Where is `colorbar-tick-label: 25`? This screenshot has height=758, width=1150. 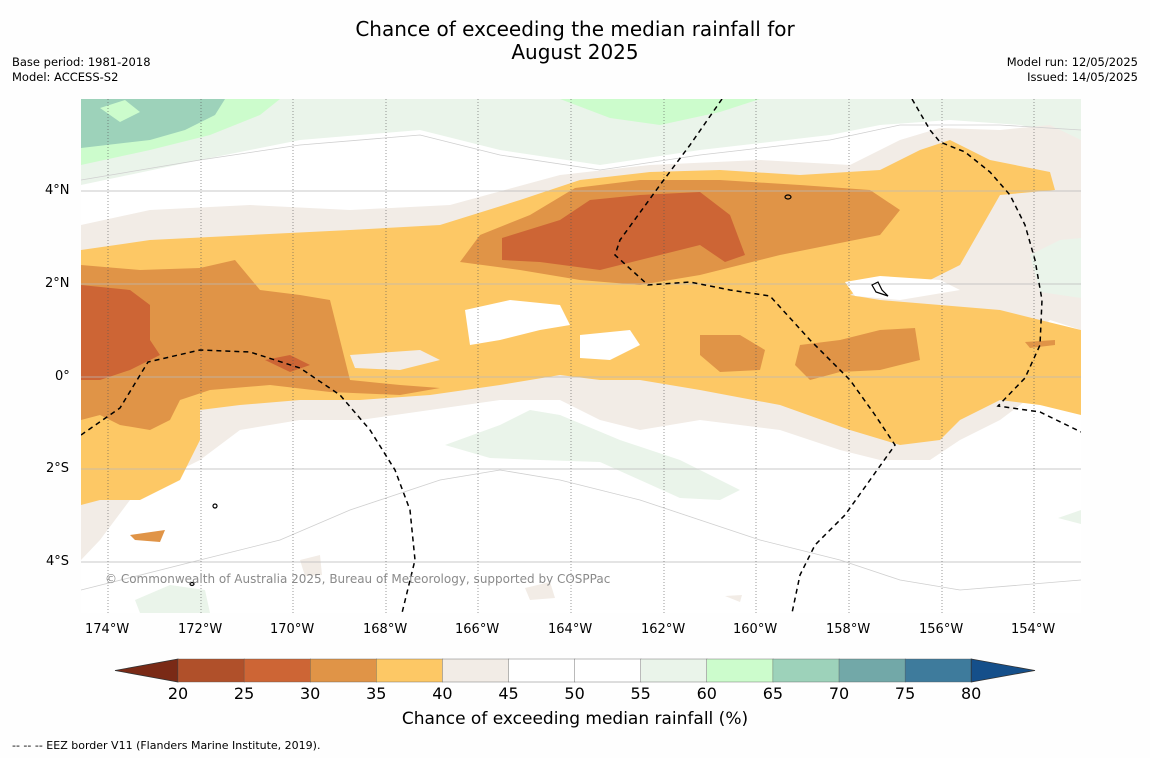 colorbar-tick-label: 25 is located at coordinates (244, 693).